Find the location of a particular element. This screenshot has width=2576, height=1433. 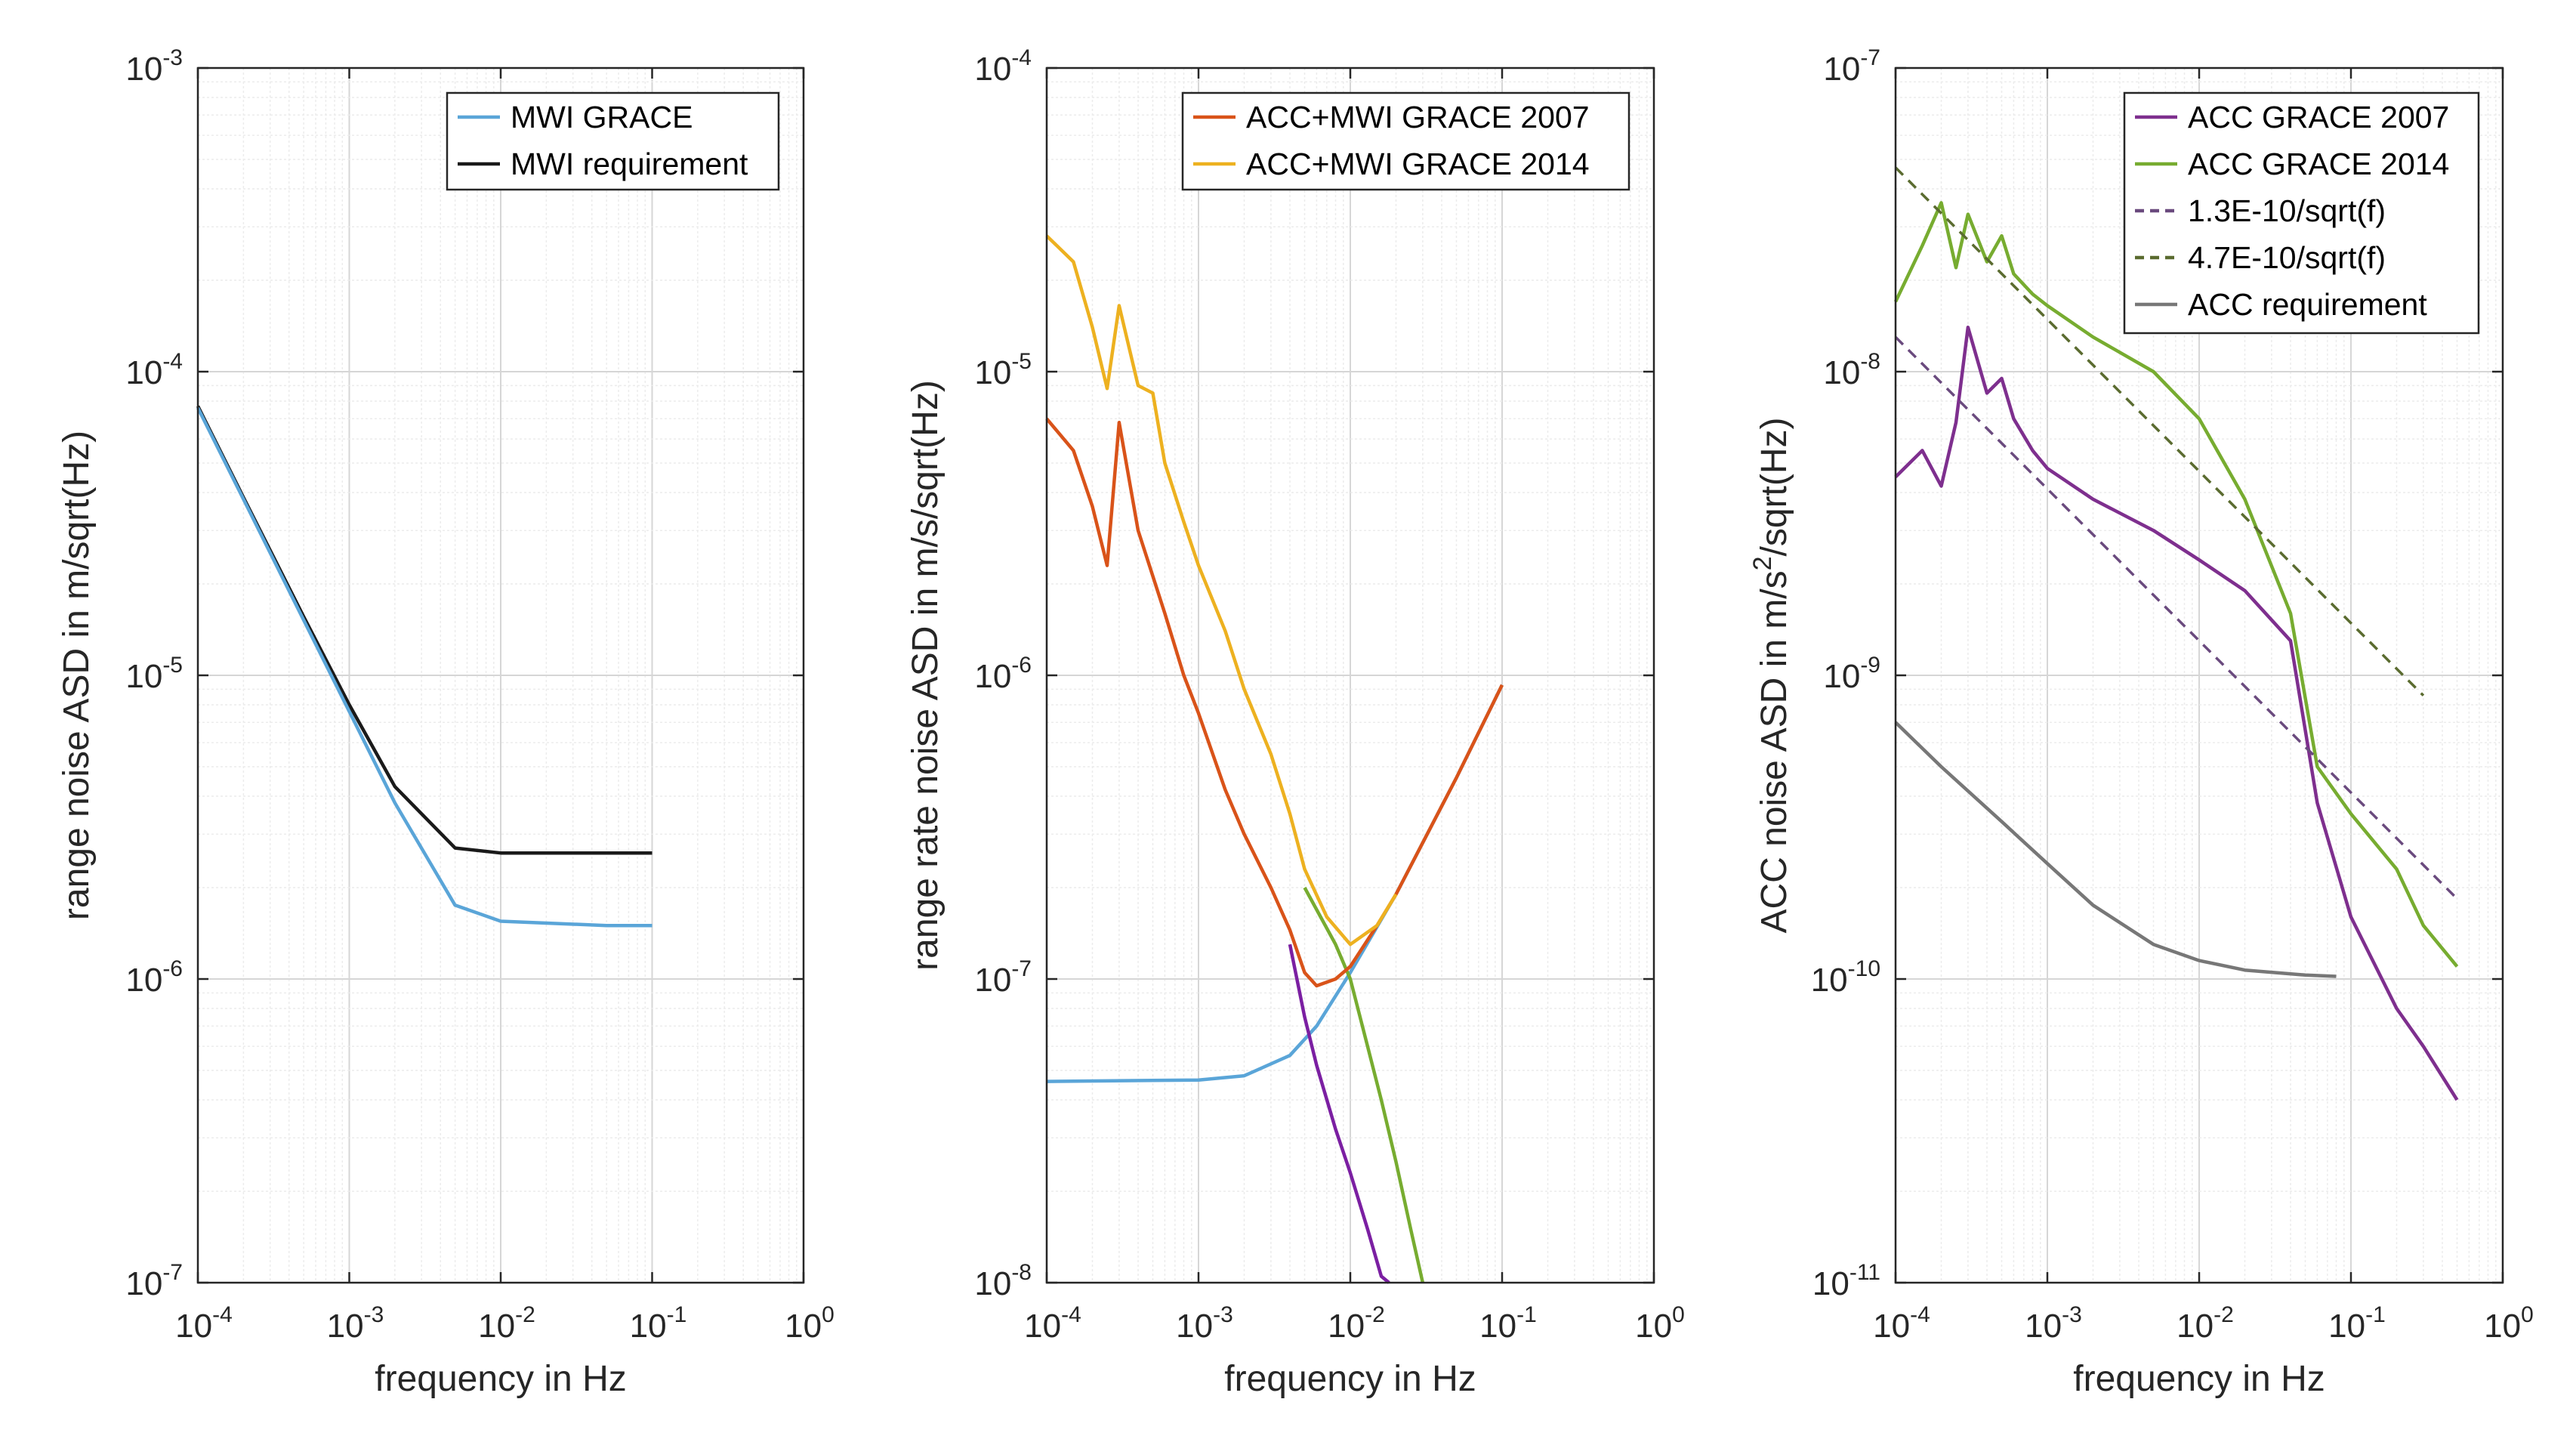

y-tick-label: 10⁻⁹ is located at coordinates (1851, 674).